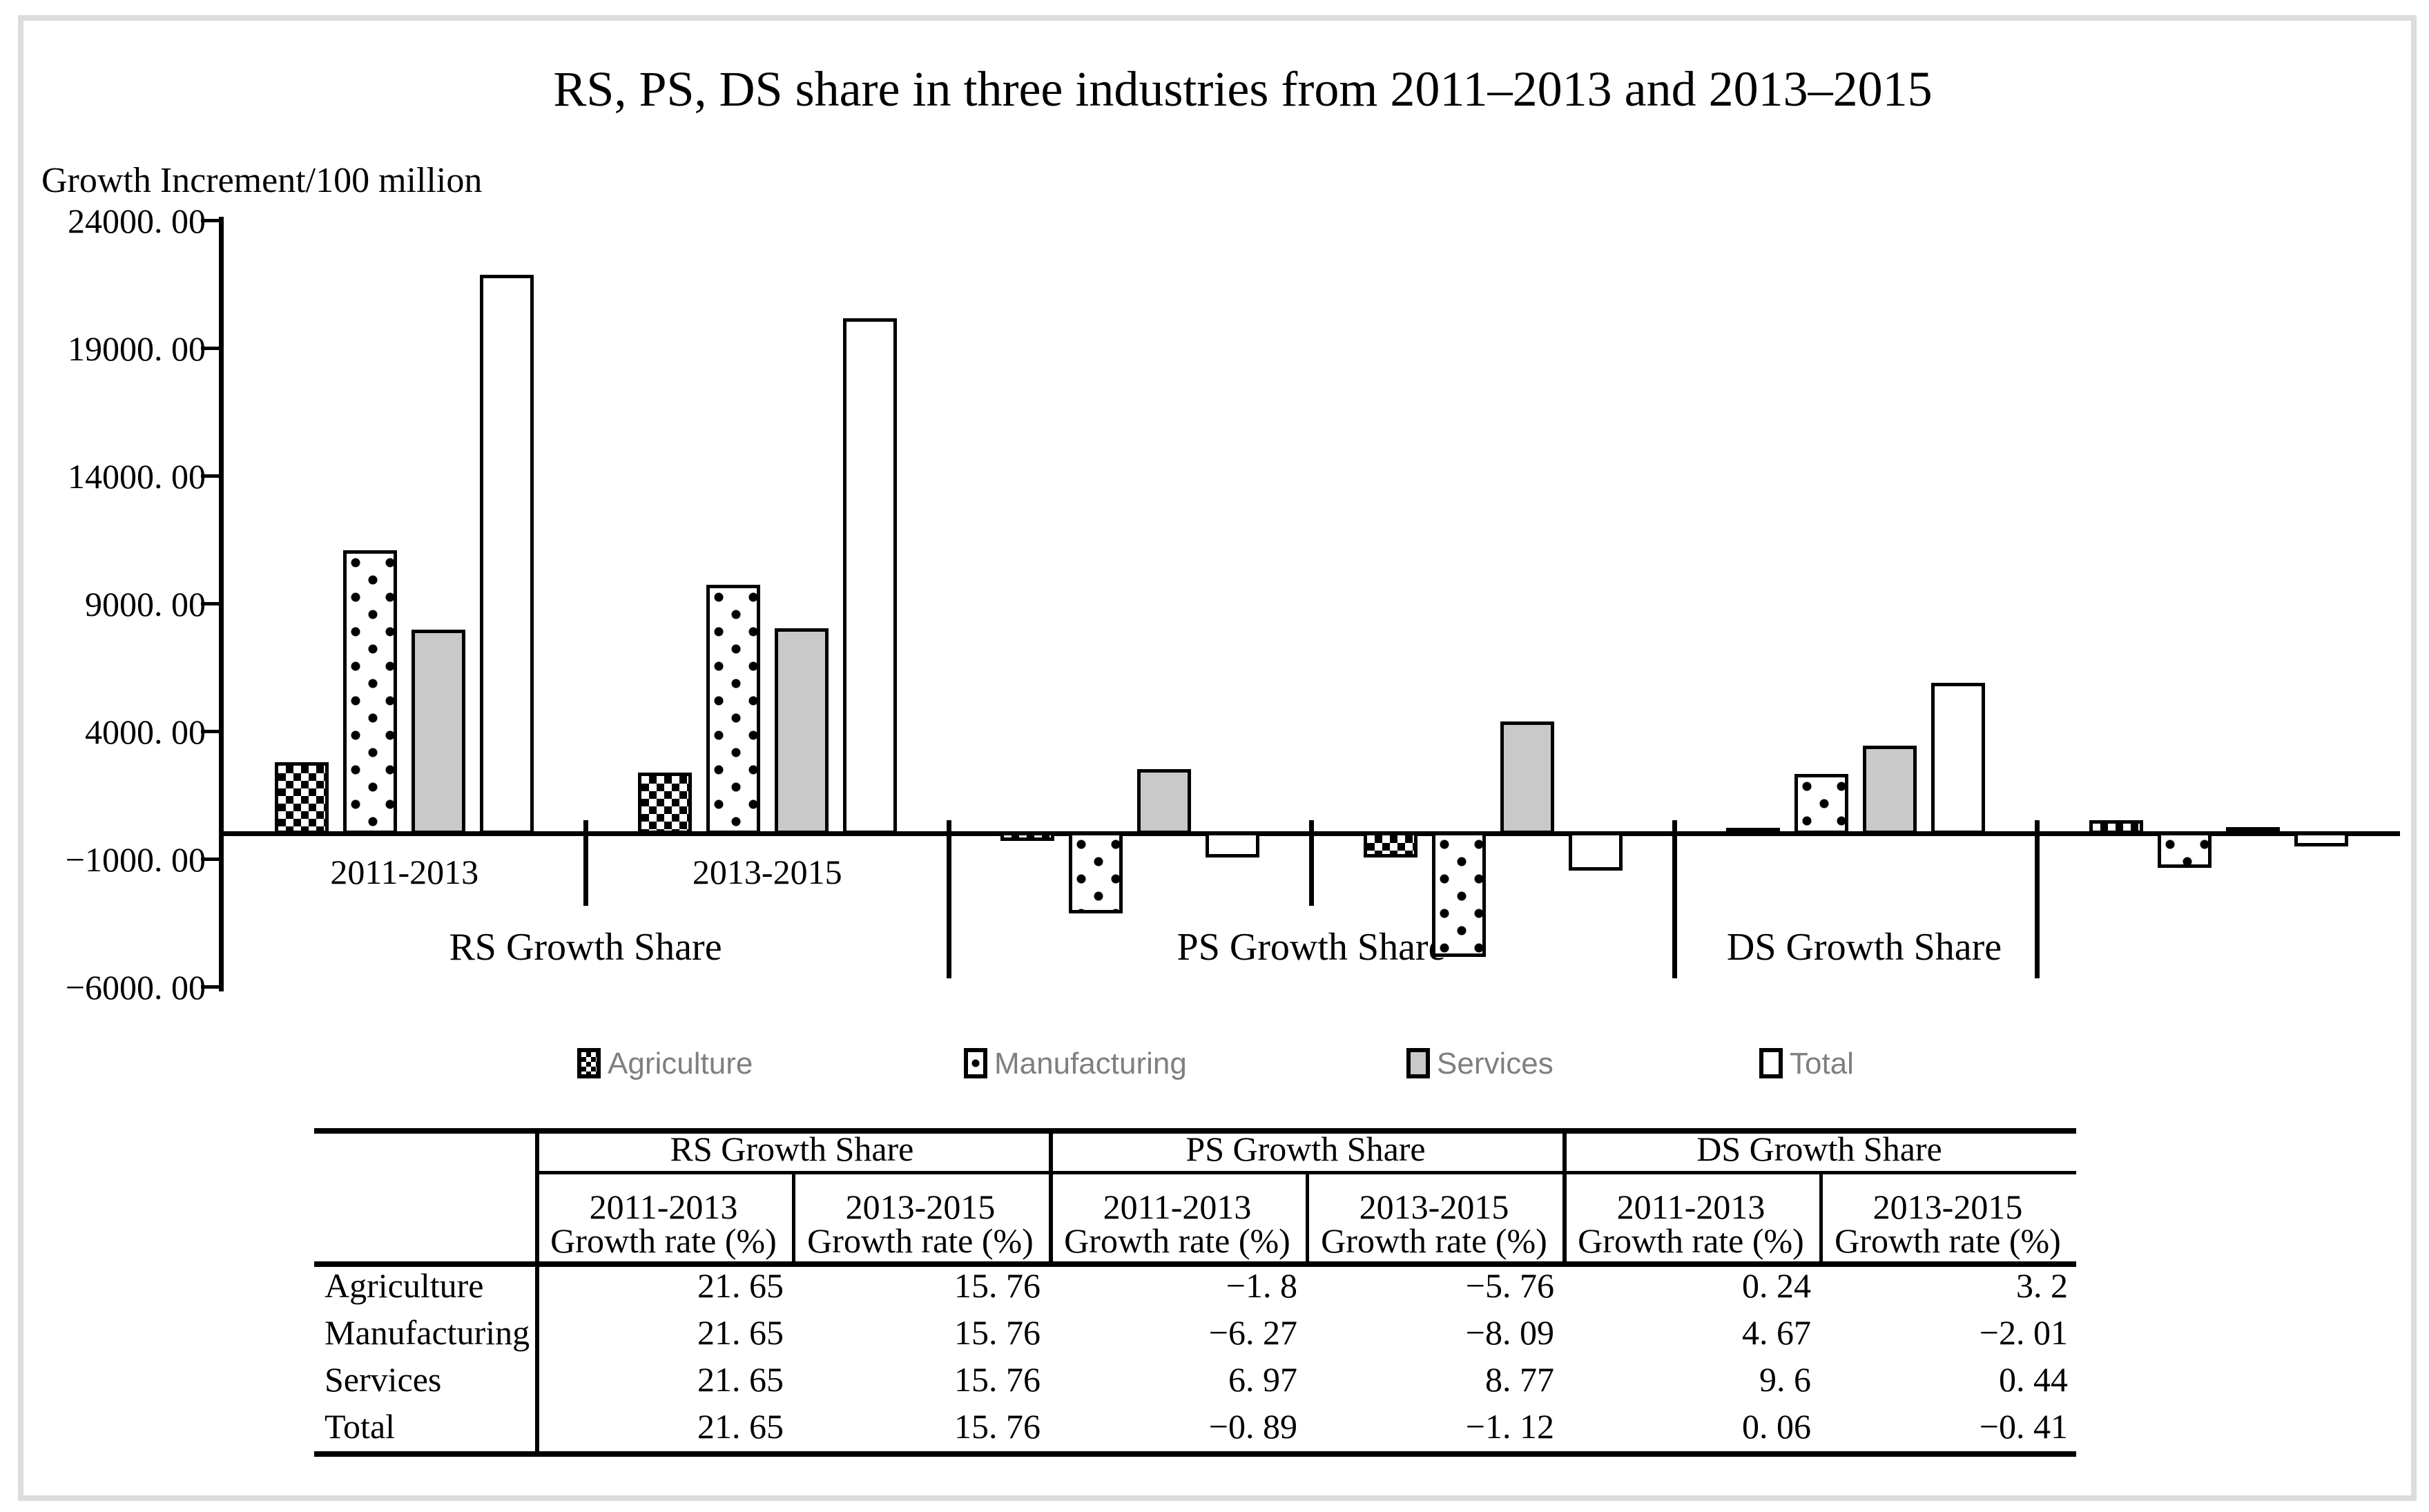 The width and height of the screenshot is (2429, 1512). What do you see at coordinates (1027, 836) in the screenshot?
I see `bar-ps-2011-2013-agriculture` at bounding box center [1027, 836].